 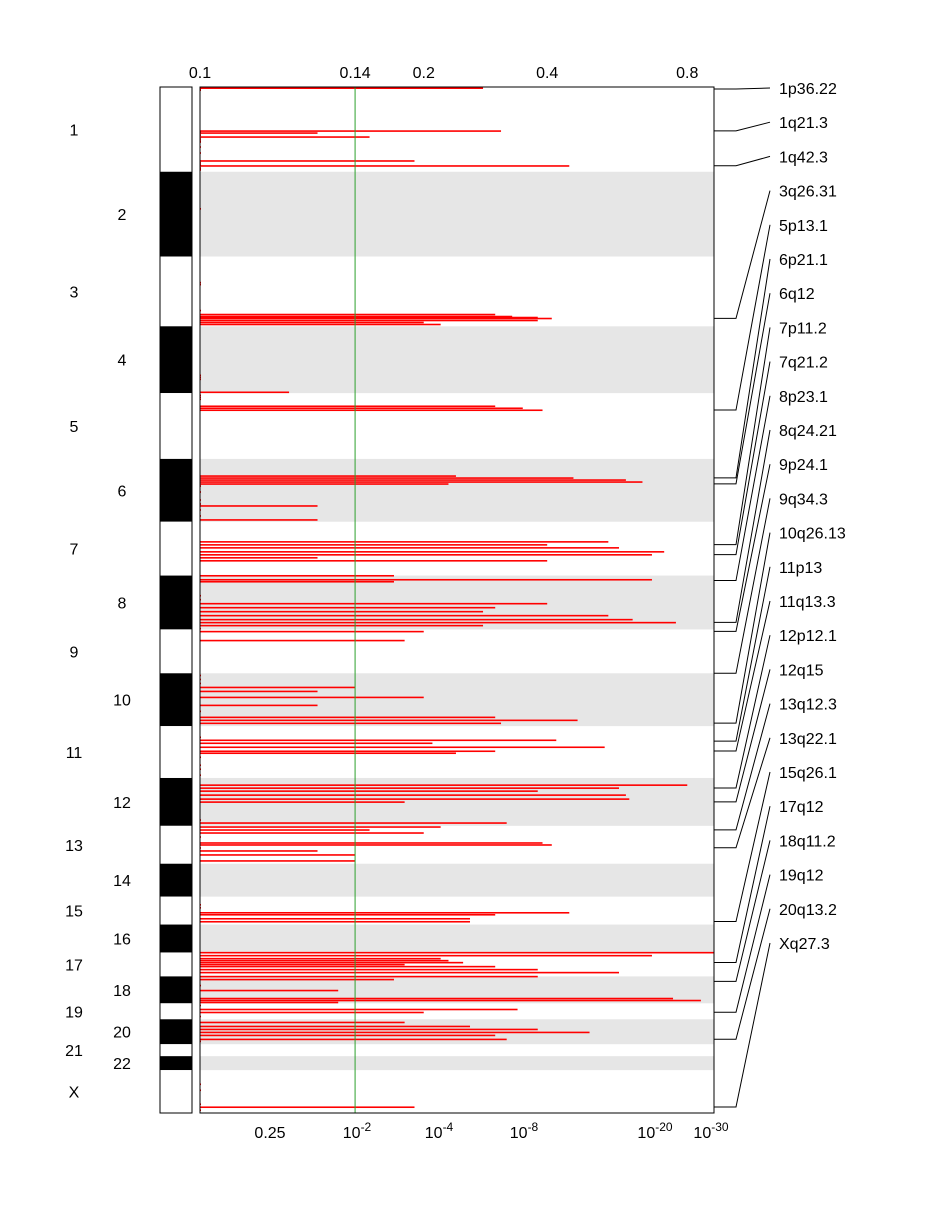 I want to click on ideogram-block-chr17, so click(x=176, y=964).